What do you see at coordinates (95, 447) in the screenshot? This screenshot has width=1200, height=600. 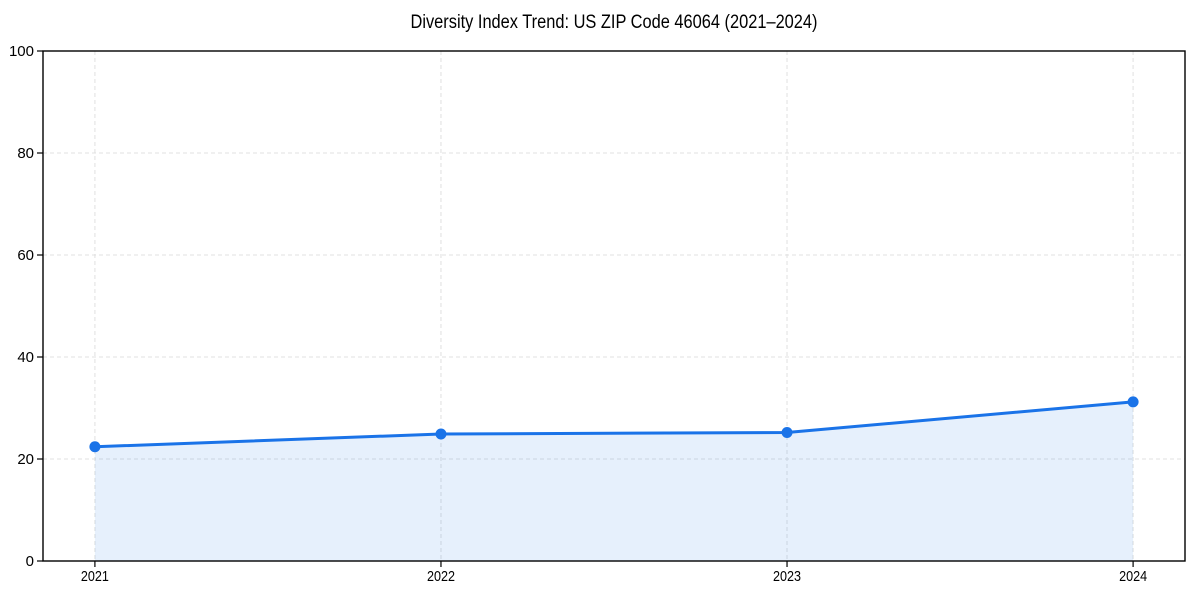 I see `data-point-2021` at bounding box center [95, 447].